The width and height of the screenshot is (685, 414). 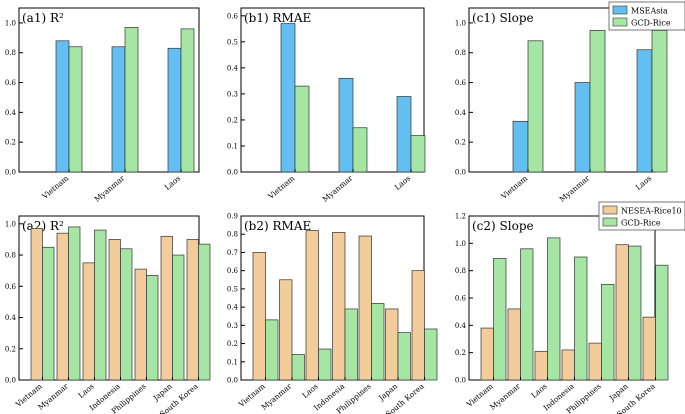 What do you see at coordinates (277, 18) in the screenshot?
I see `panel-title: (b1) RMAE` at bounding box center [277, 18].